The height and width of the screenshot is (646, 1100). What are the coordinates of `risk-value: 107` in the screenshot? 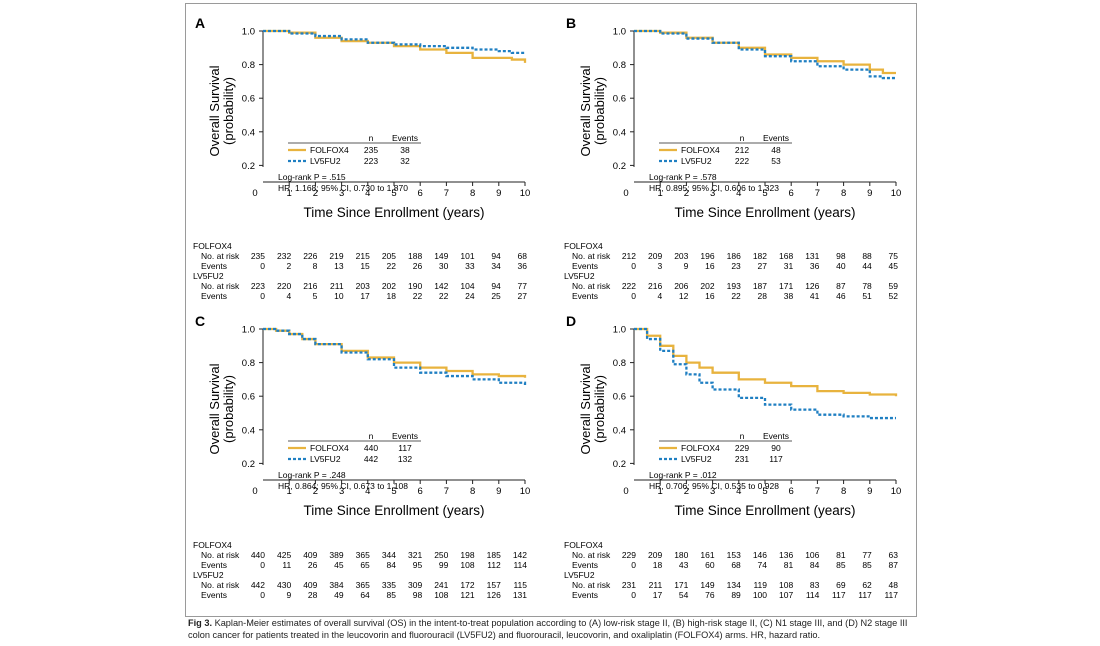 It's located at (786, 595).